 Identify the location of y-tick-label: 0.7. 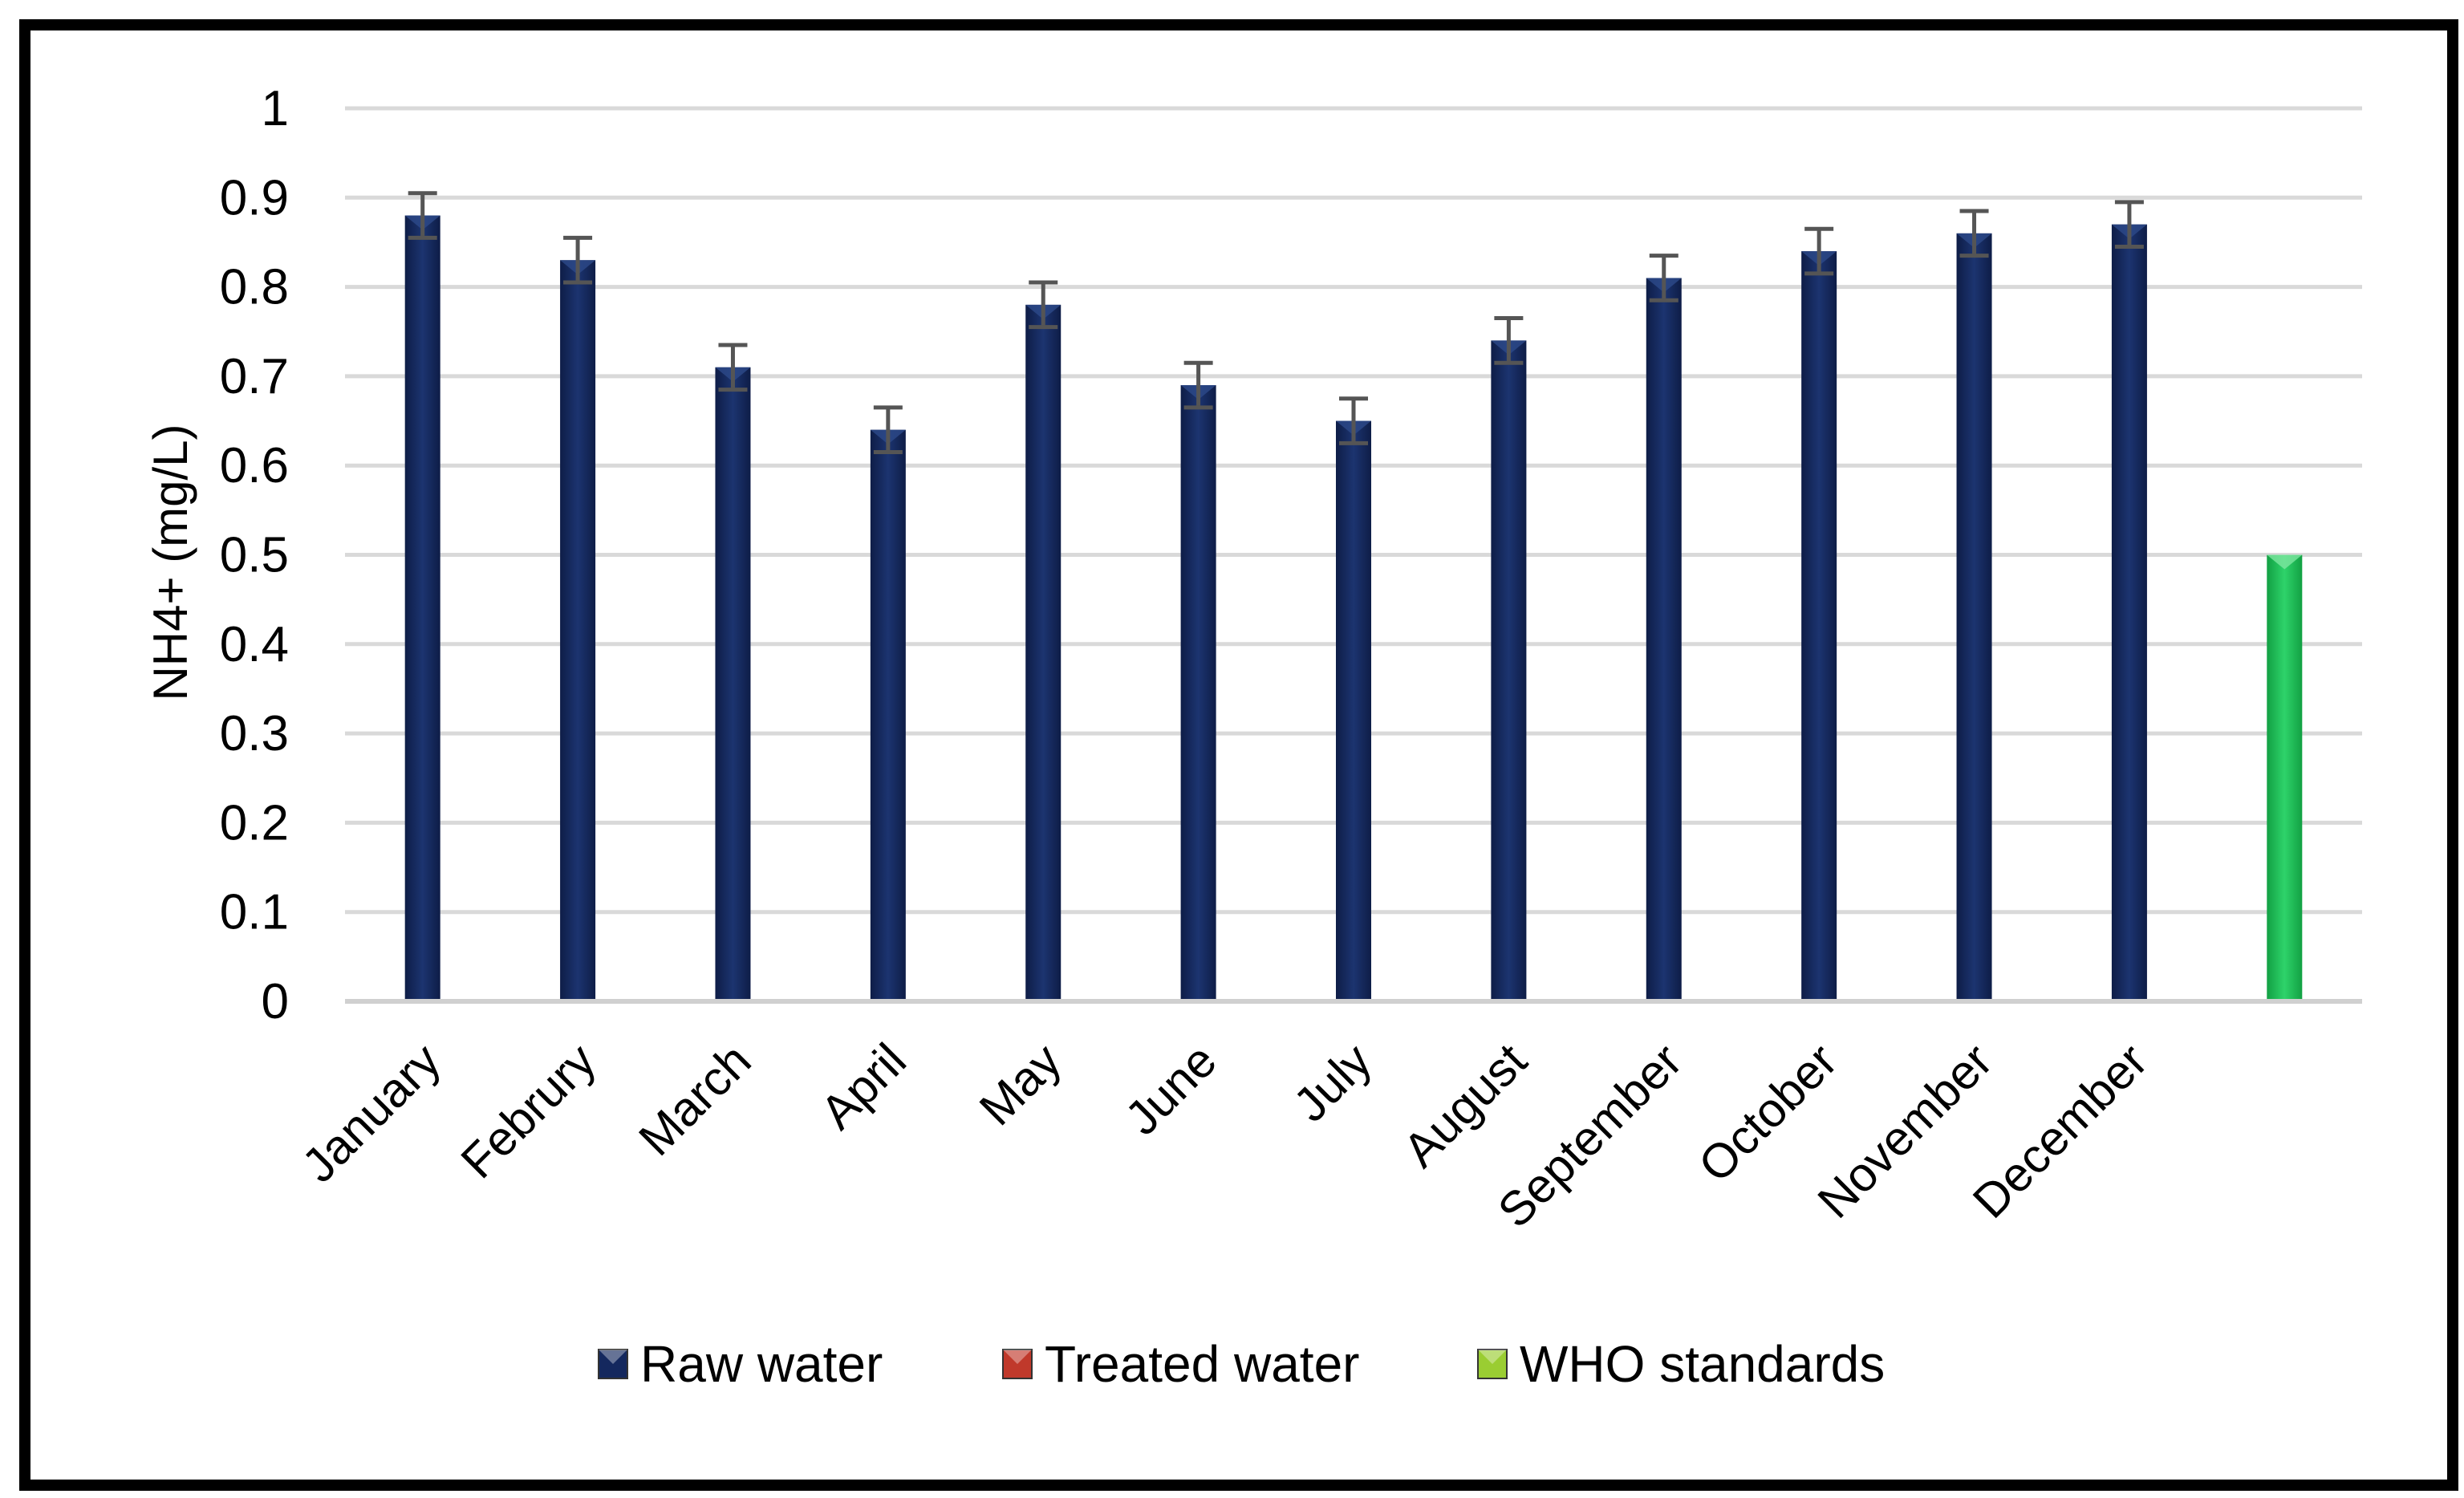
(255, 376).